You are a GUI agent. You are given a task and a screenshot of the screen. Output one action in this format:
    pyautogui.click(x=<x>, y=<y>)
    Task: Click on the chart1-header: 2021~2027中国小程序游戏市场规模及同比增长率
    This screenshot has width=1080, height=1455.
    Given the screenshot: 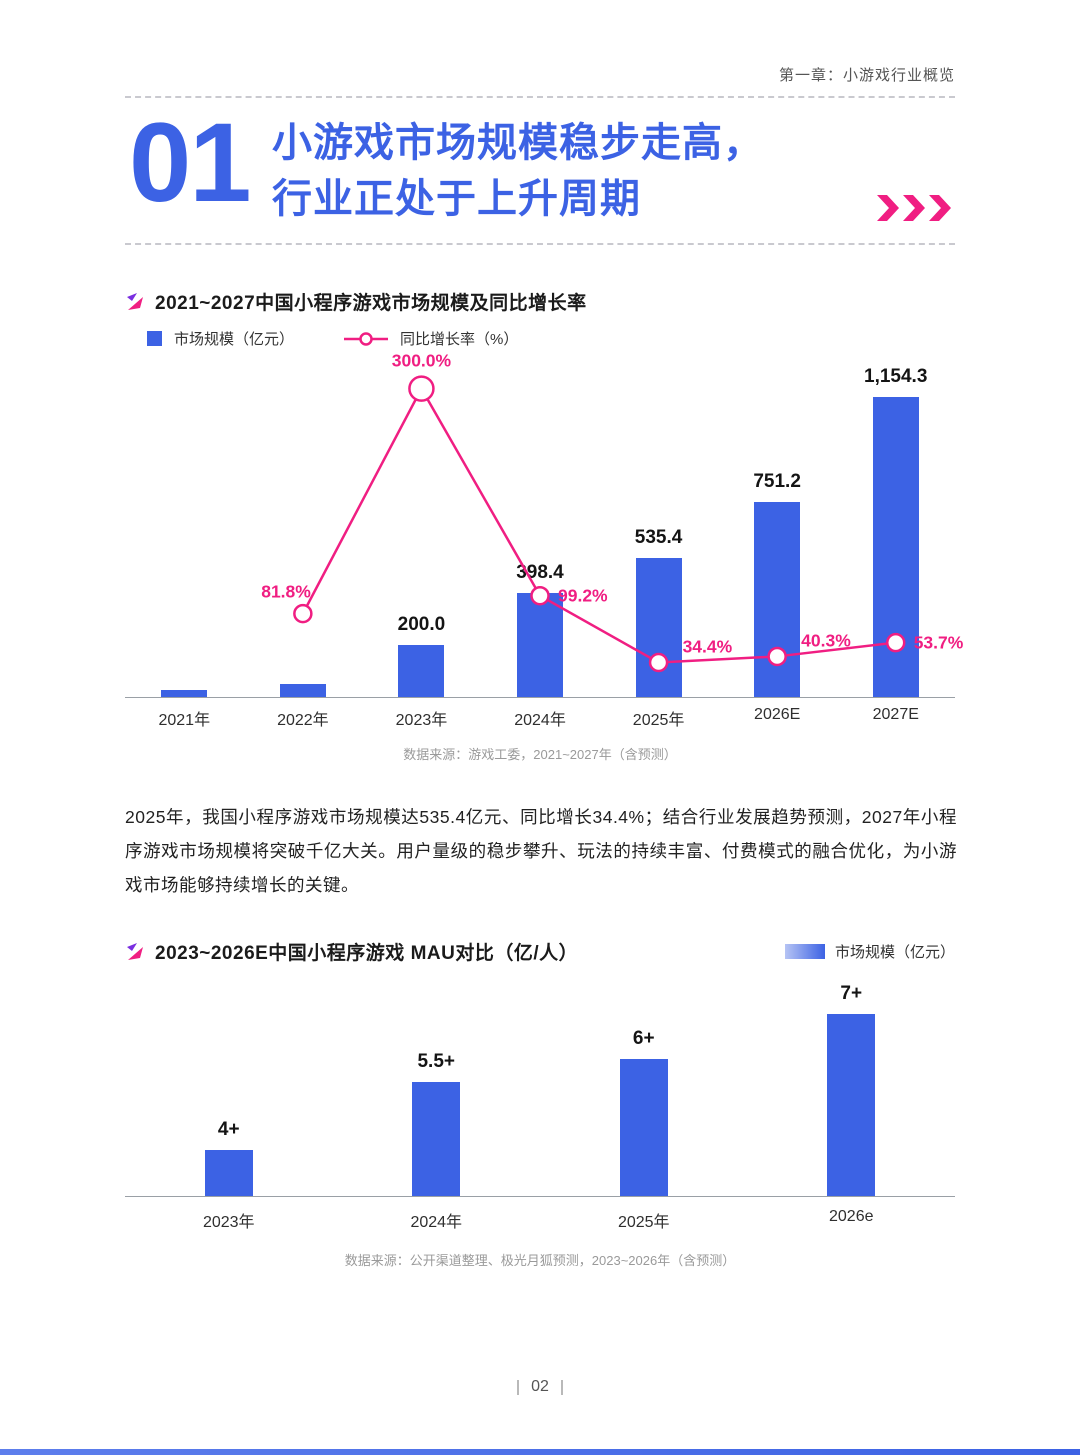 What is the action you would take?
    pyautogui.click(x=540, y=301)
    